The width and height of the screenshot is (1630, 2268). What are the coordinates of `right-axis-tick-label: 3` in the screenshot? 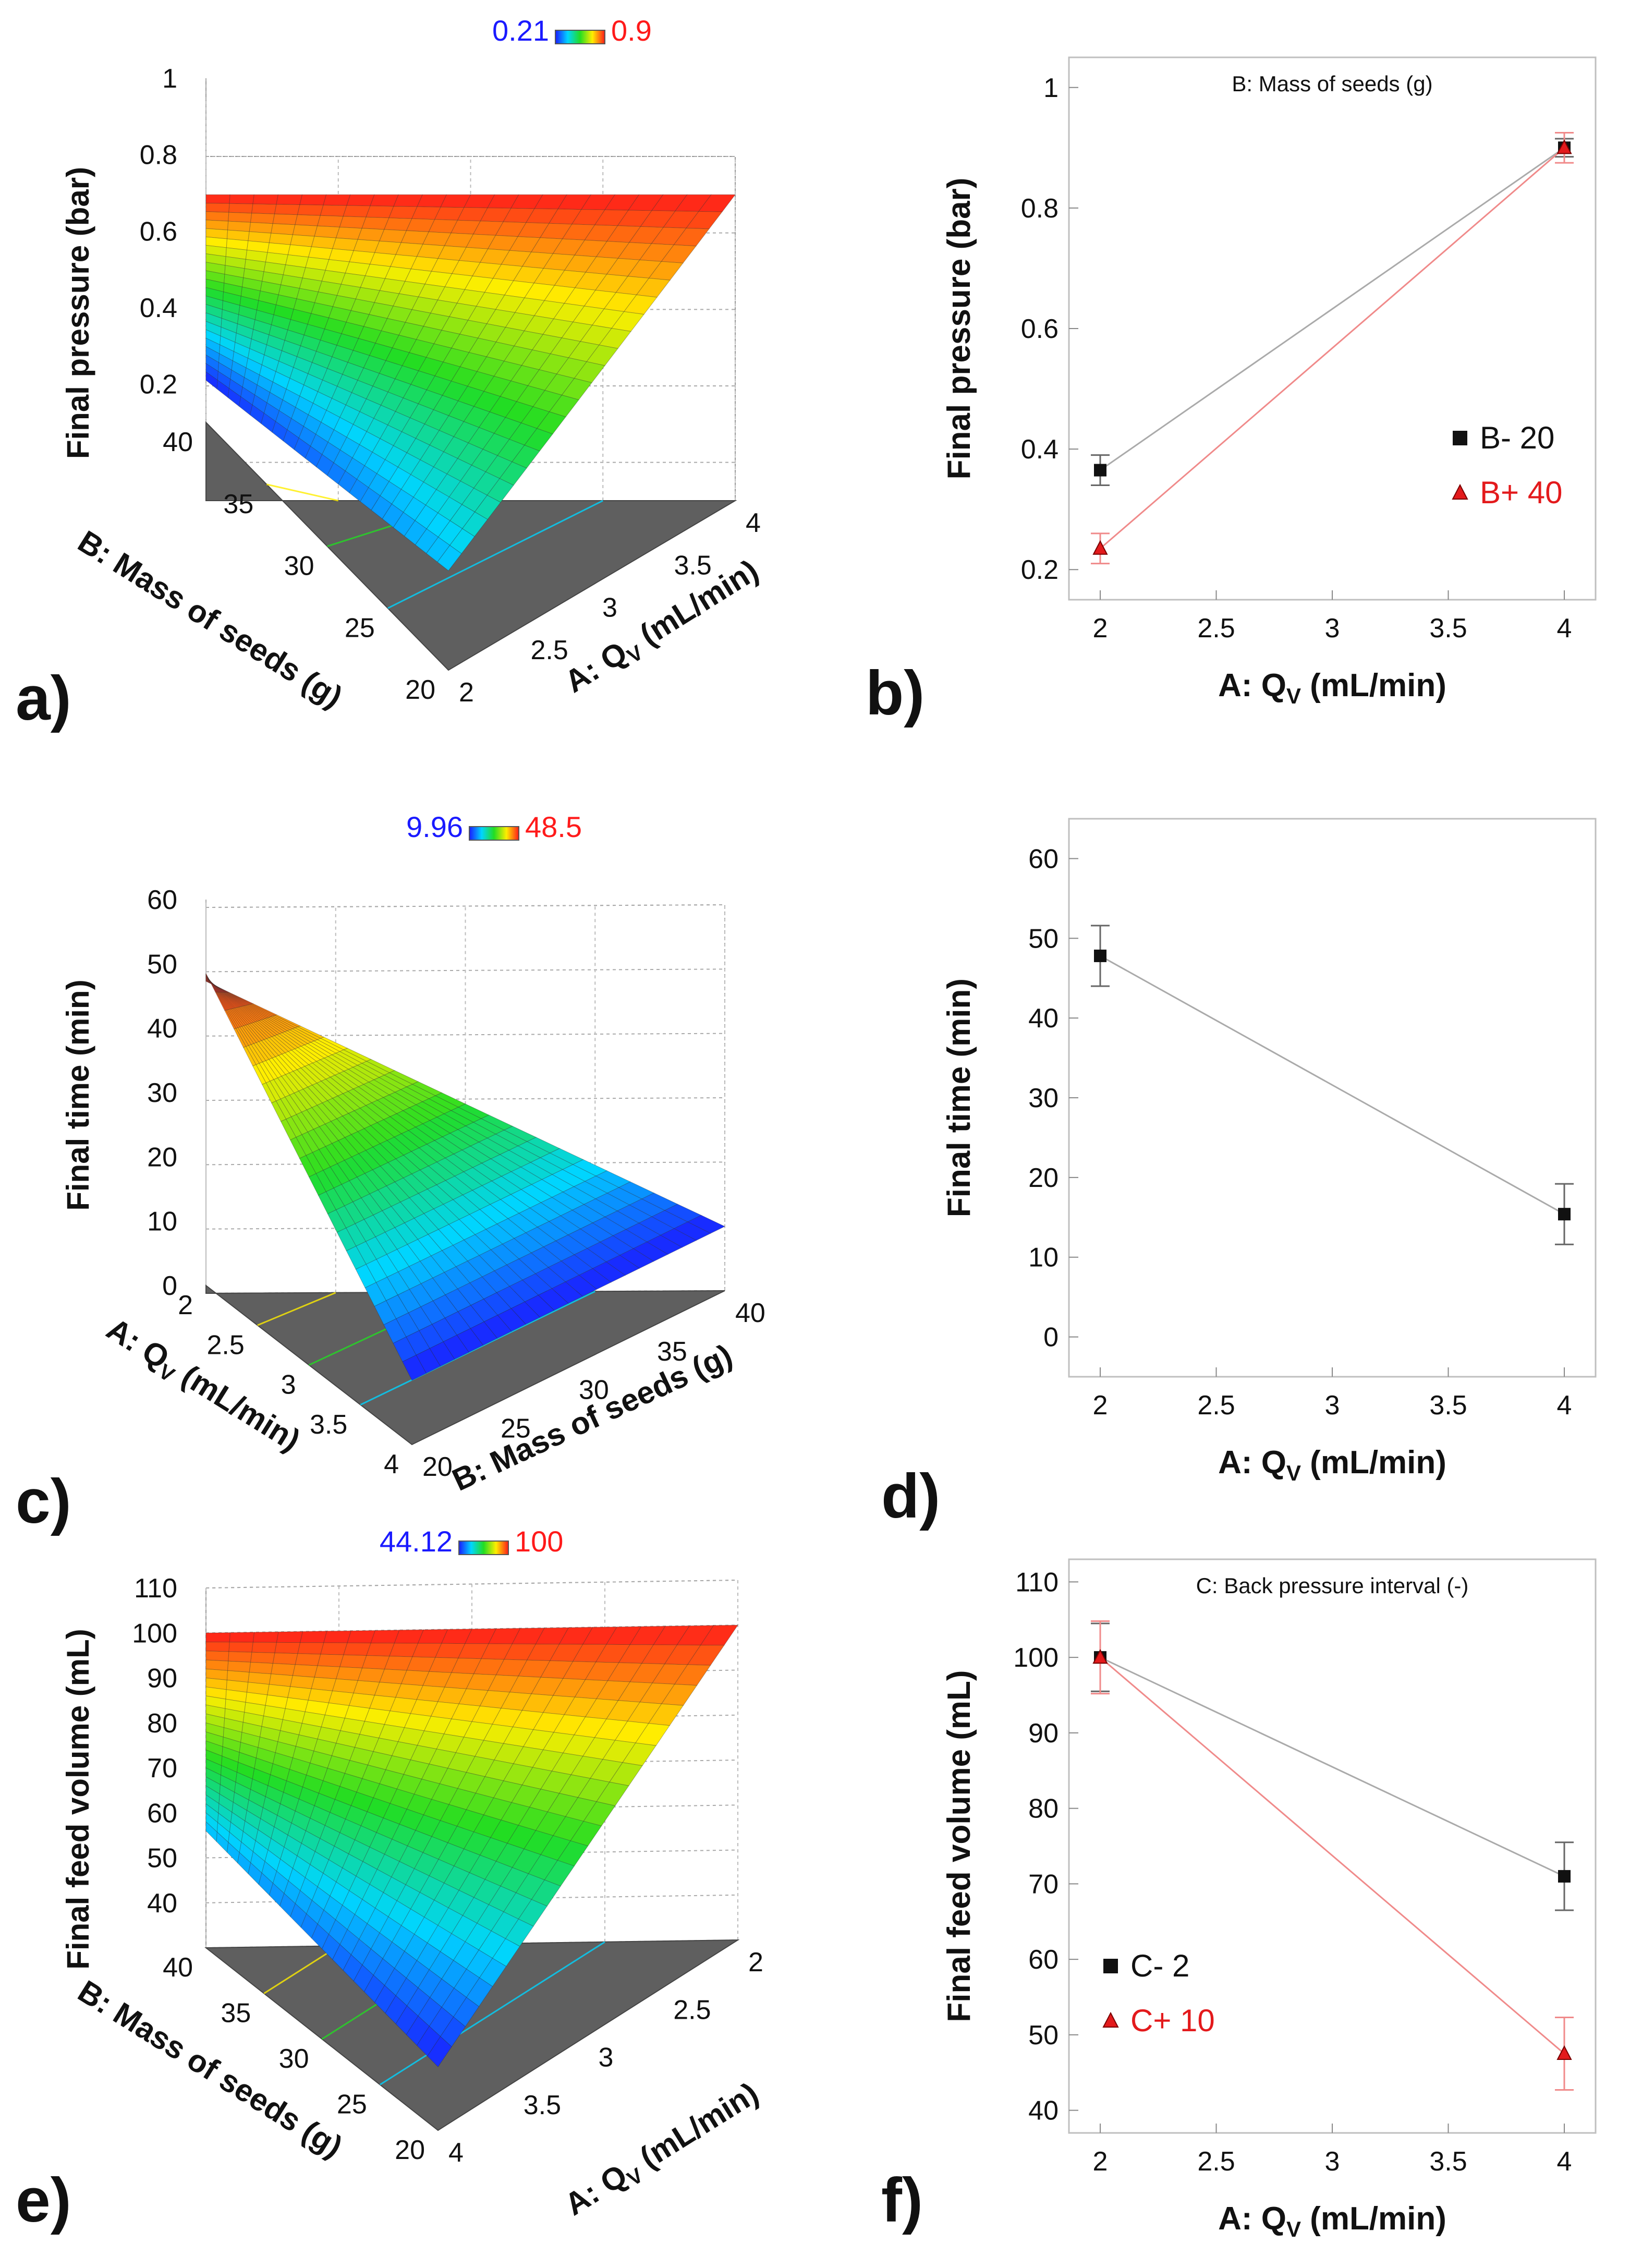 It's located at (609, 608).